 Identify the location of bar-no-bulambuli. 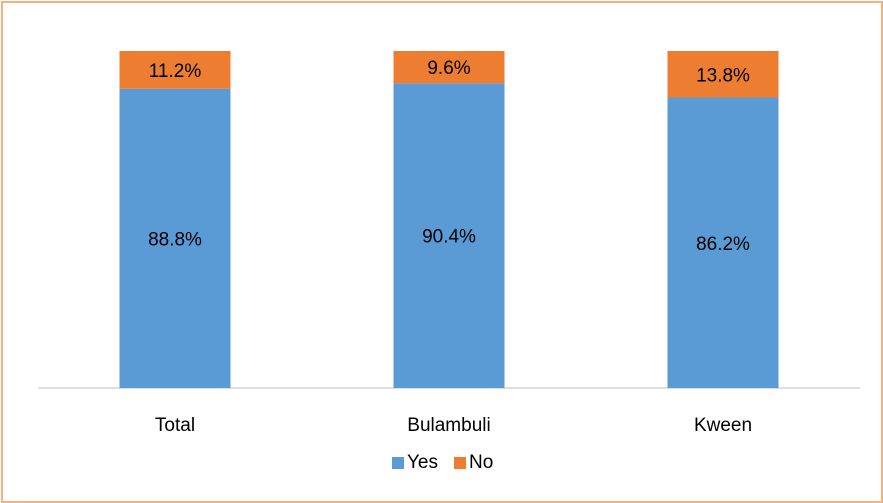
(449, 67).